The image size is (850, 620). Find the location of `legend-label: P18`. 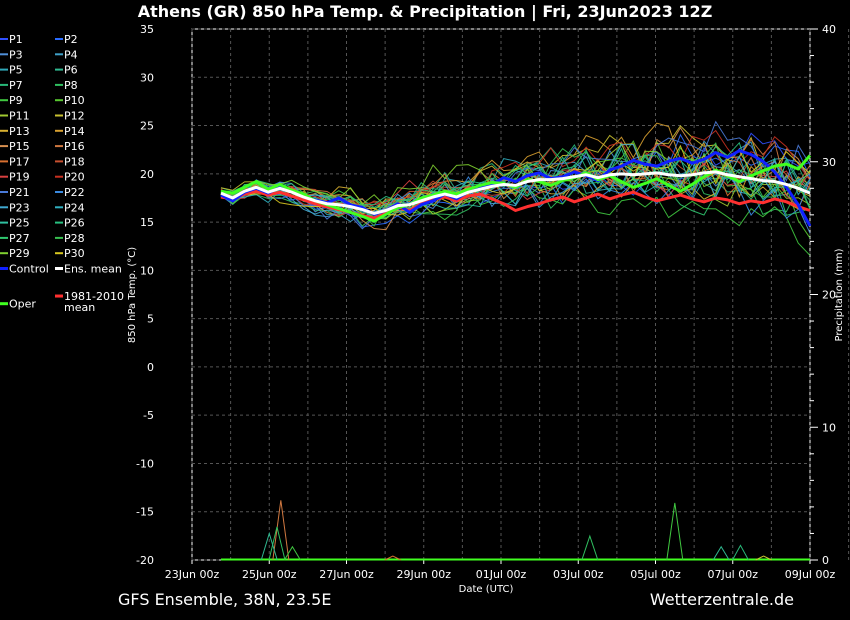

legend-label: P18 is located at coordinates (74, 161).